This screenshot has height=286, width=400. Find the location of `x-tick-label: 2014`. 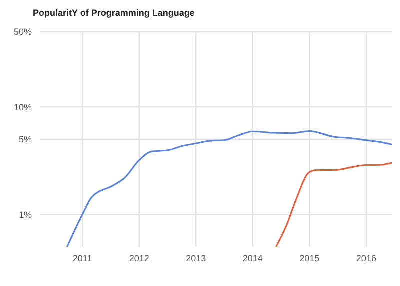

x-tick-label: 2014 is located at coordinates (252, 258).